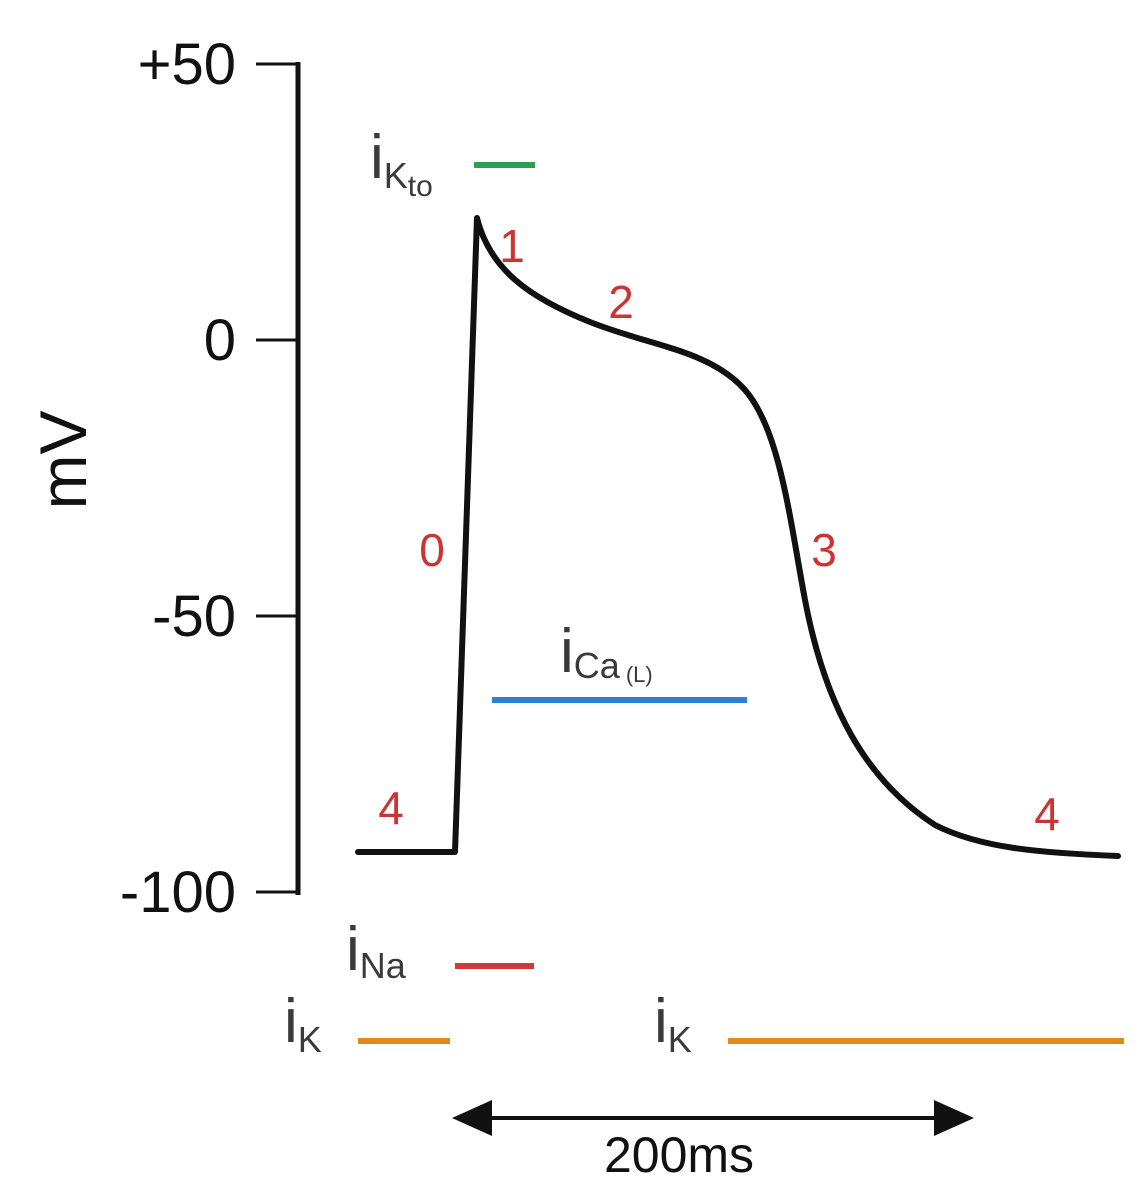  Describe the element at coordinates (1047, 814) in the screenshot. I see `phase-label-4-right: 4` at that location.